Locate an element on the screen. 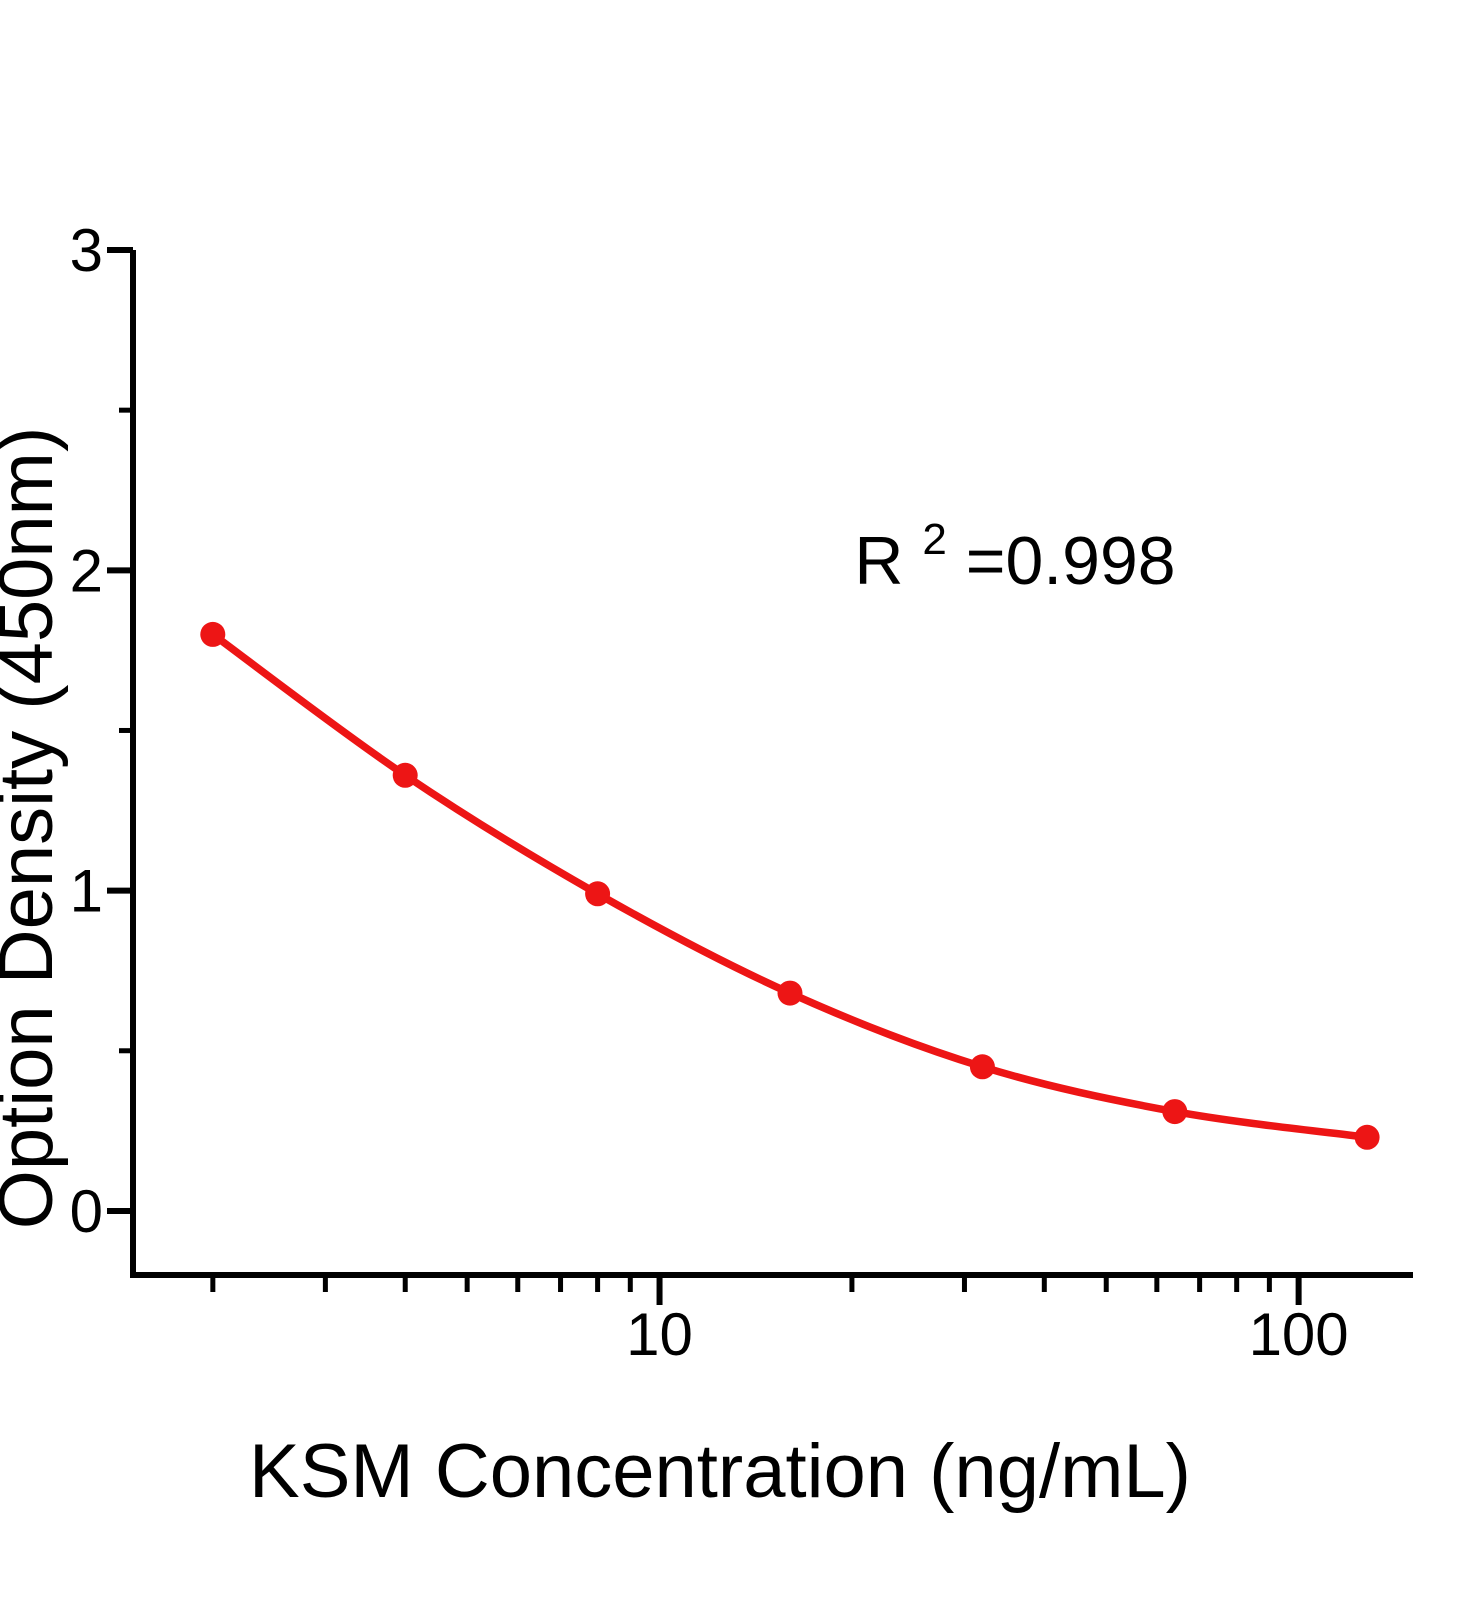 The height and width of the screenshot is (1600, 1472). r-squared-superscript: 2 is located at coordinates (934, 539).